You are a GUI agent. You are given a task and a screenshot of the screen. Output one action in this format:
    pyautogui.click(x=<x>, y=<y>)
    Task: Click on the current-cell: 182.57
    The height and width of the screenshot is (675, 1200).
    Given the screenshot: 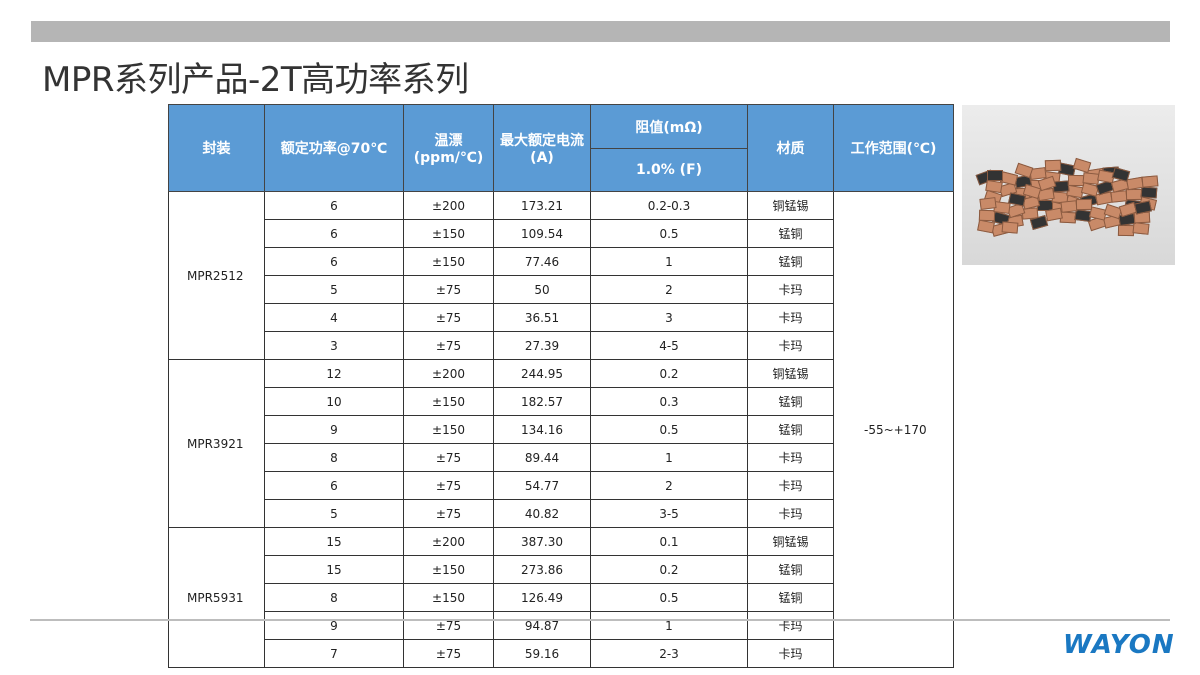 What is the action you would take?
    pyautogui.click(x=542, y=401)
    